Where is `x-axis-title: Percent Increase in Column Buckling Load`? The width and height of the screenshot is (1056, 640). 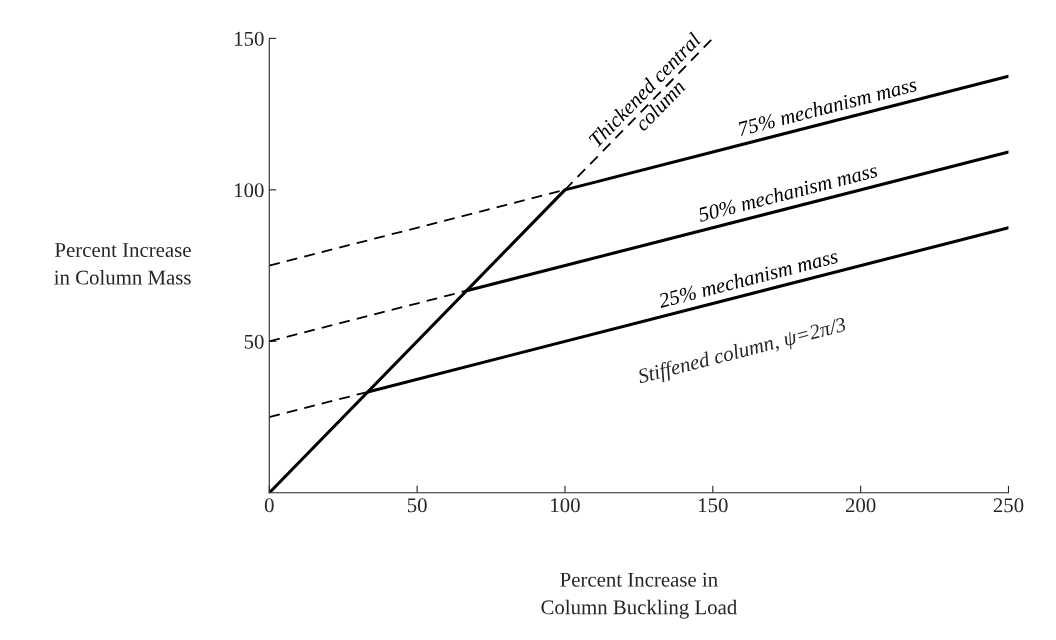
x-axis-title: Percent Increase in Column Buckling Load is located at coordinates (639, 595).